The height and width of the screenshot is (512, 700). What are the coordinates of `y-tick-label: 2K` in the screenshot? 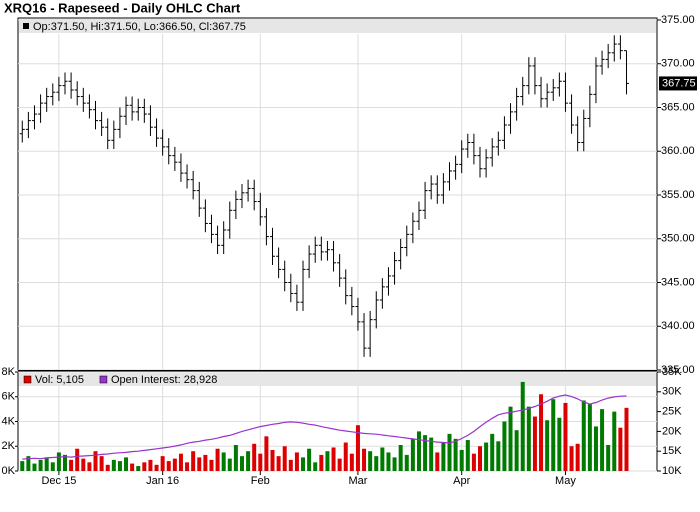 It's located at (9, 446).